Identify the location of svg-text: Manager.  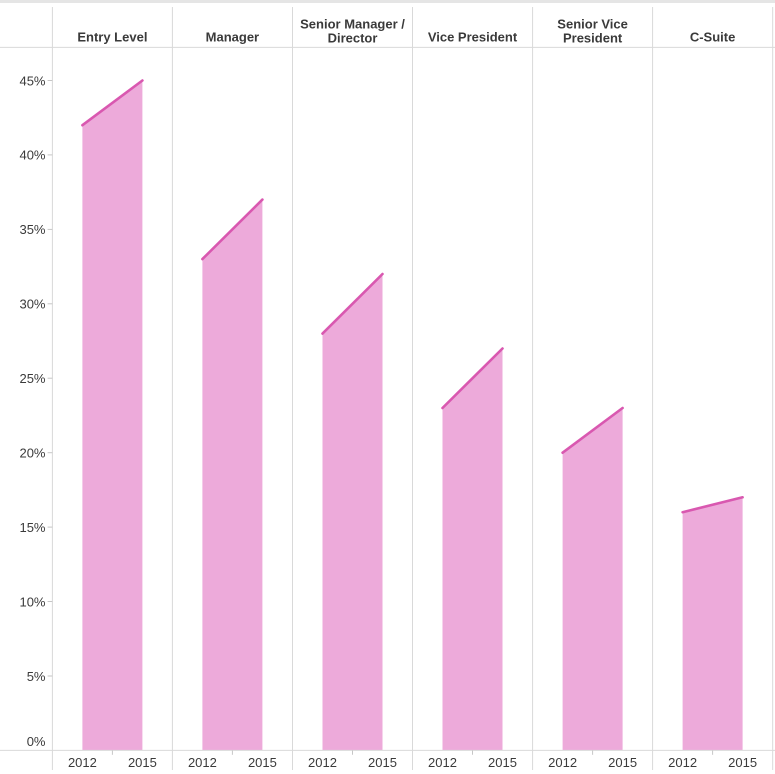
(232, 37).